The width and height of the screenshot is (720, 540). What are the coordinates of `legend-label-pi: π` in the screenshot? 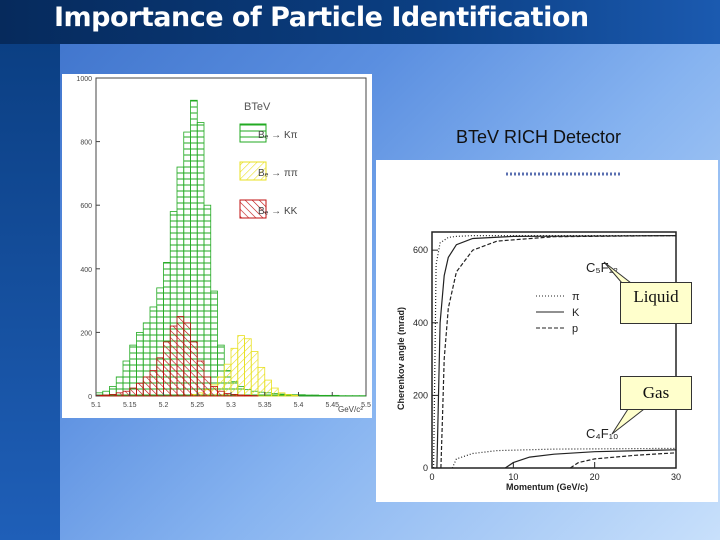 It's located at (576, 297).